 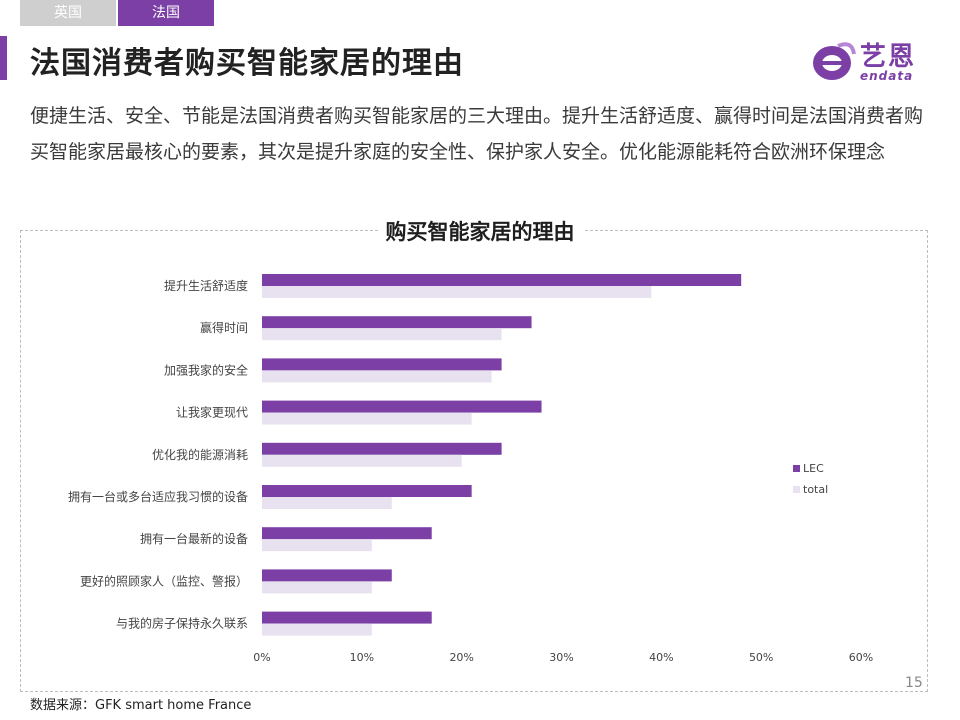 I want to click on x-tick-label: 50%, so click(x=761, y=657).